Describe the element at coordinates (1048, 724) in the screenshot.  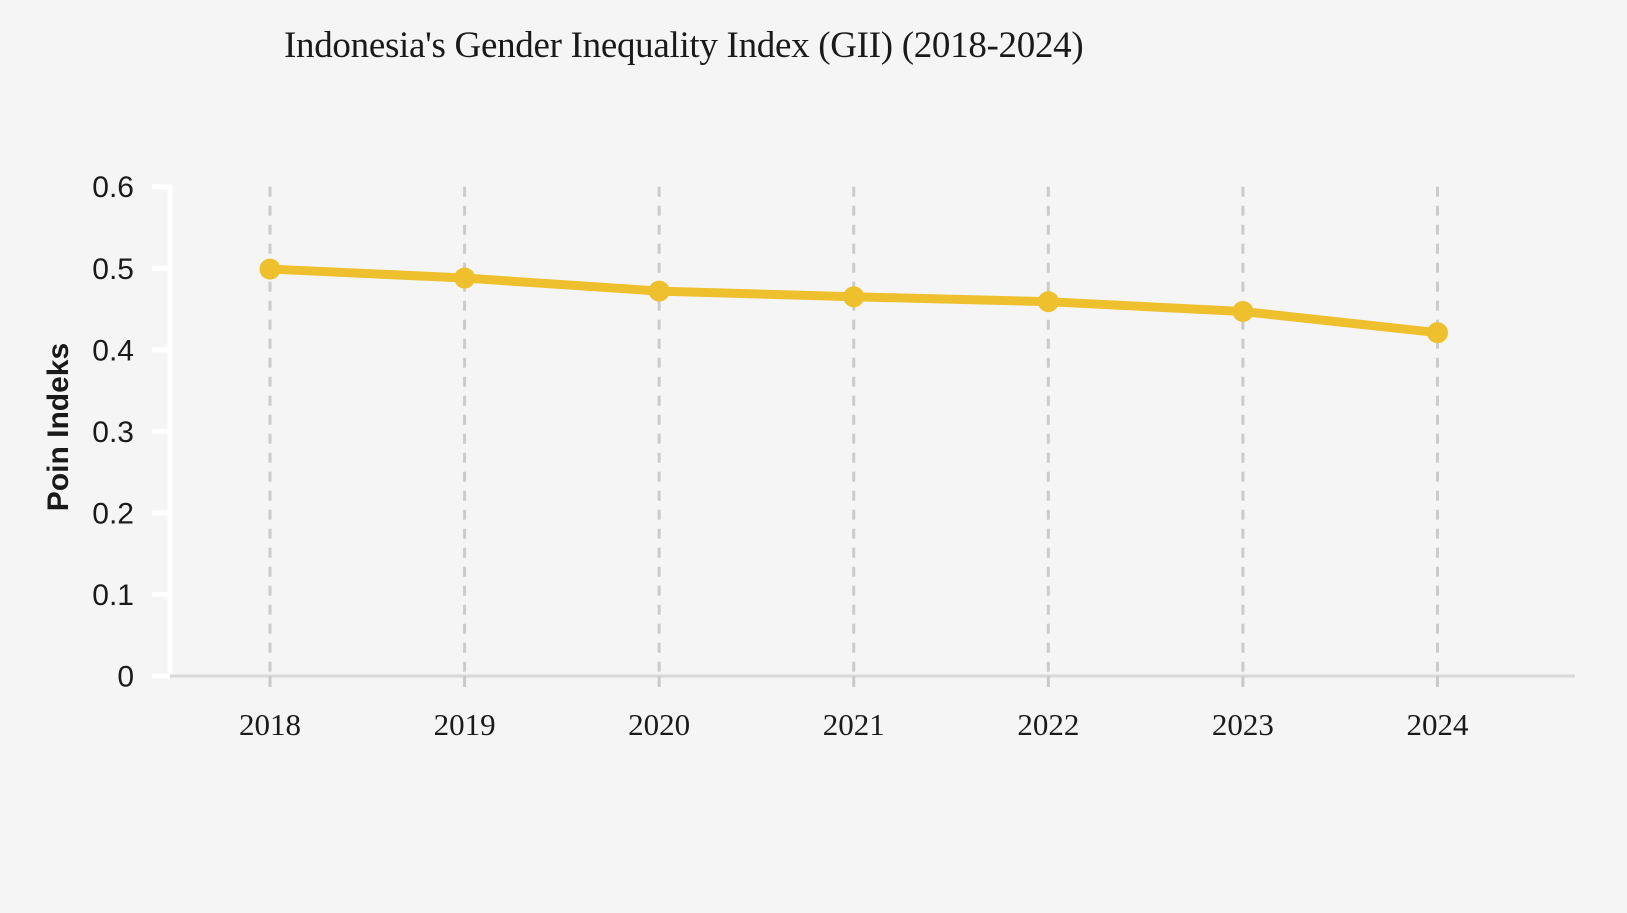
I see `x-tick-label: 2022` at that location.